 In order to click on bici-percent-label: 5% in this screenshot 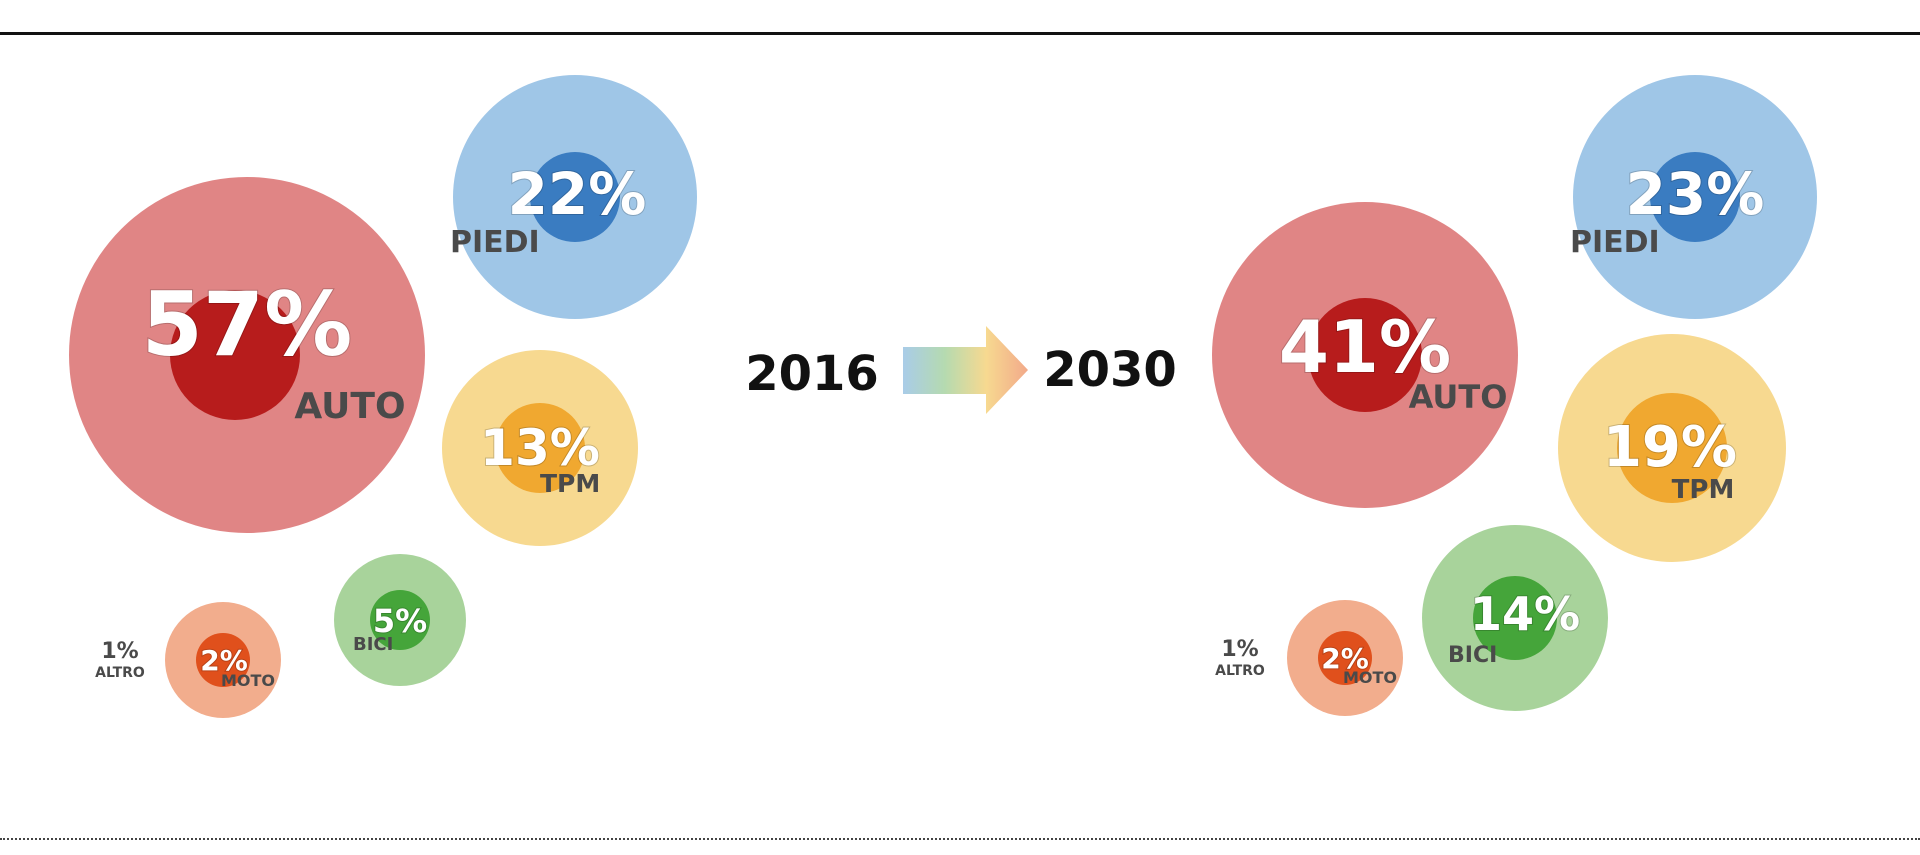, I will do `click(400, 621)`.